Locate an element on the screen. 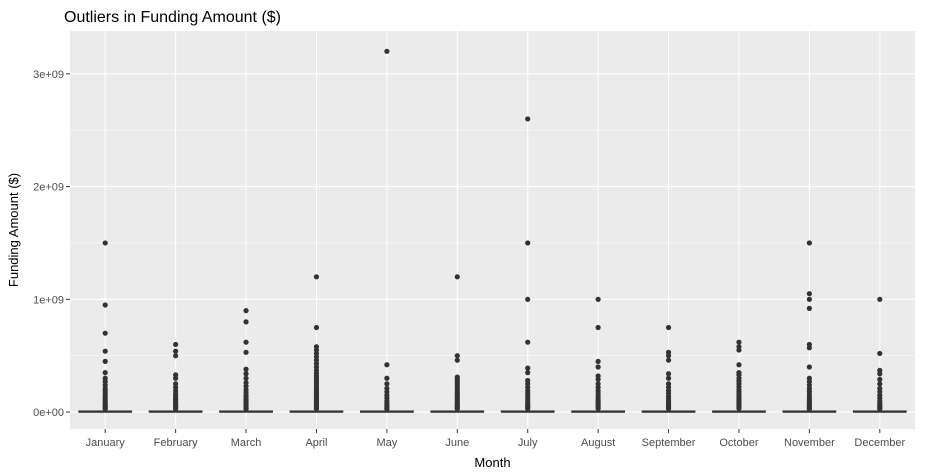  box-april is located at coordinates (316, 343).